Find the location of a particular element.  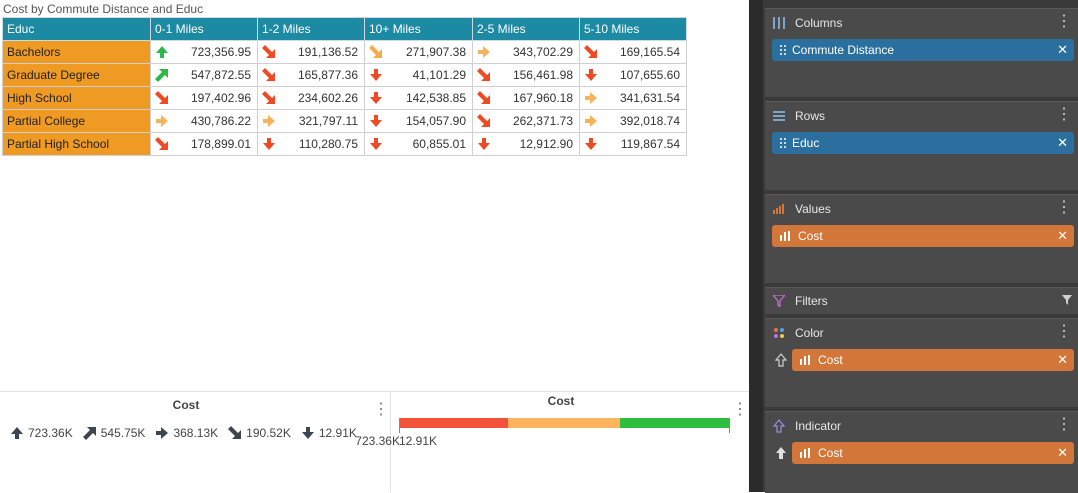

table-cell: 12,912.90 is located at coordinates (526, 144).